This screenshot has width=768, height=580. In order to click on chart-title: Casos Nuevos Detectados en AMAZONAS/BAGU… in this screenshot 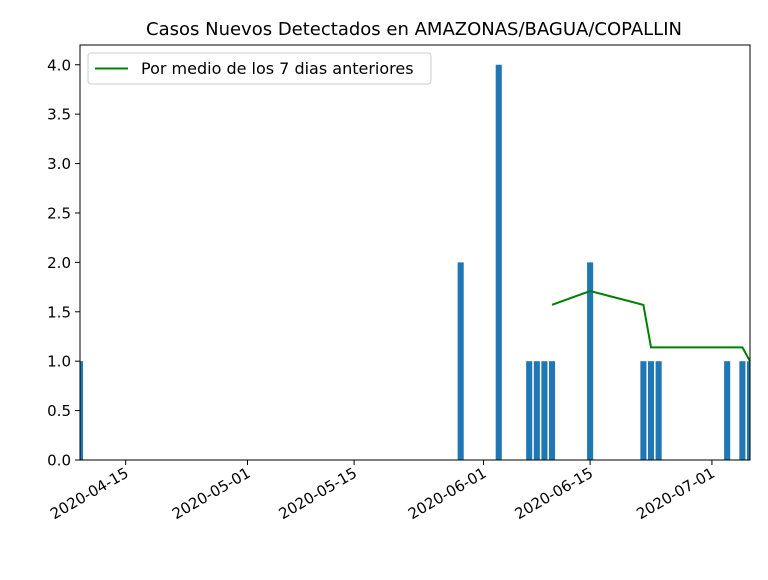, I will do `click(414, 29)`.